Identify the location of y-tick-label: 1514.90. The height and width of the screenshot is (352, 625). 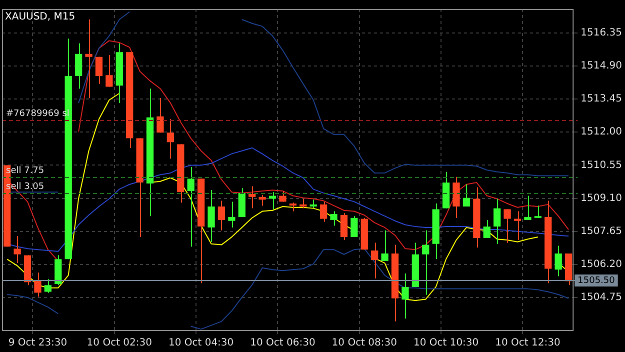
(601, 66).